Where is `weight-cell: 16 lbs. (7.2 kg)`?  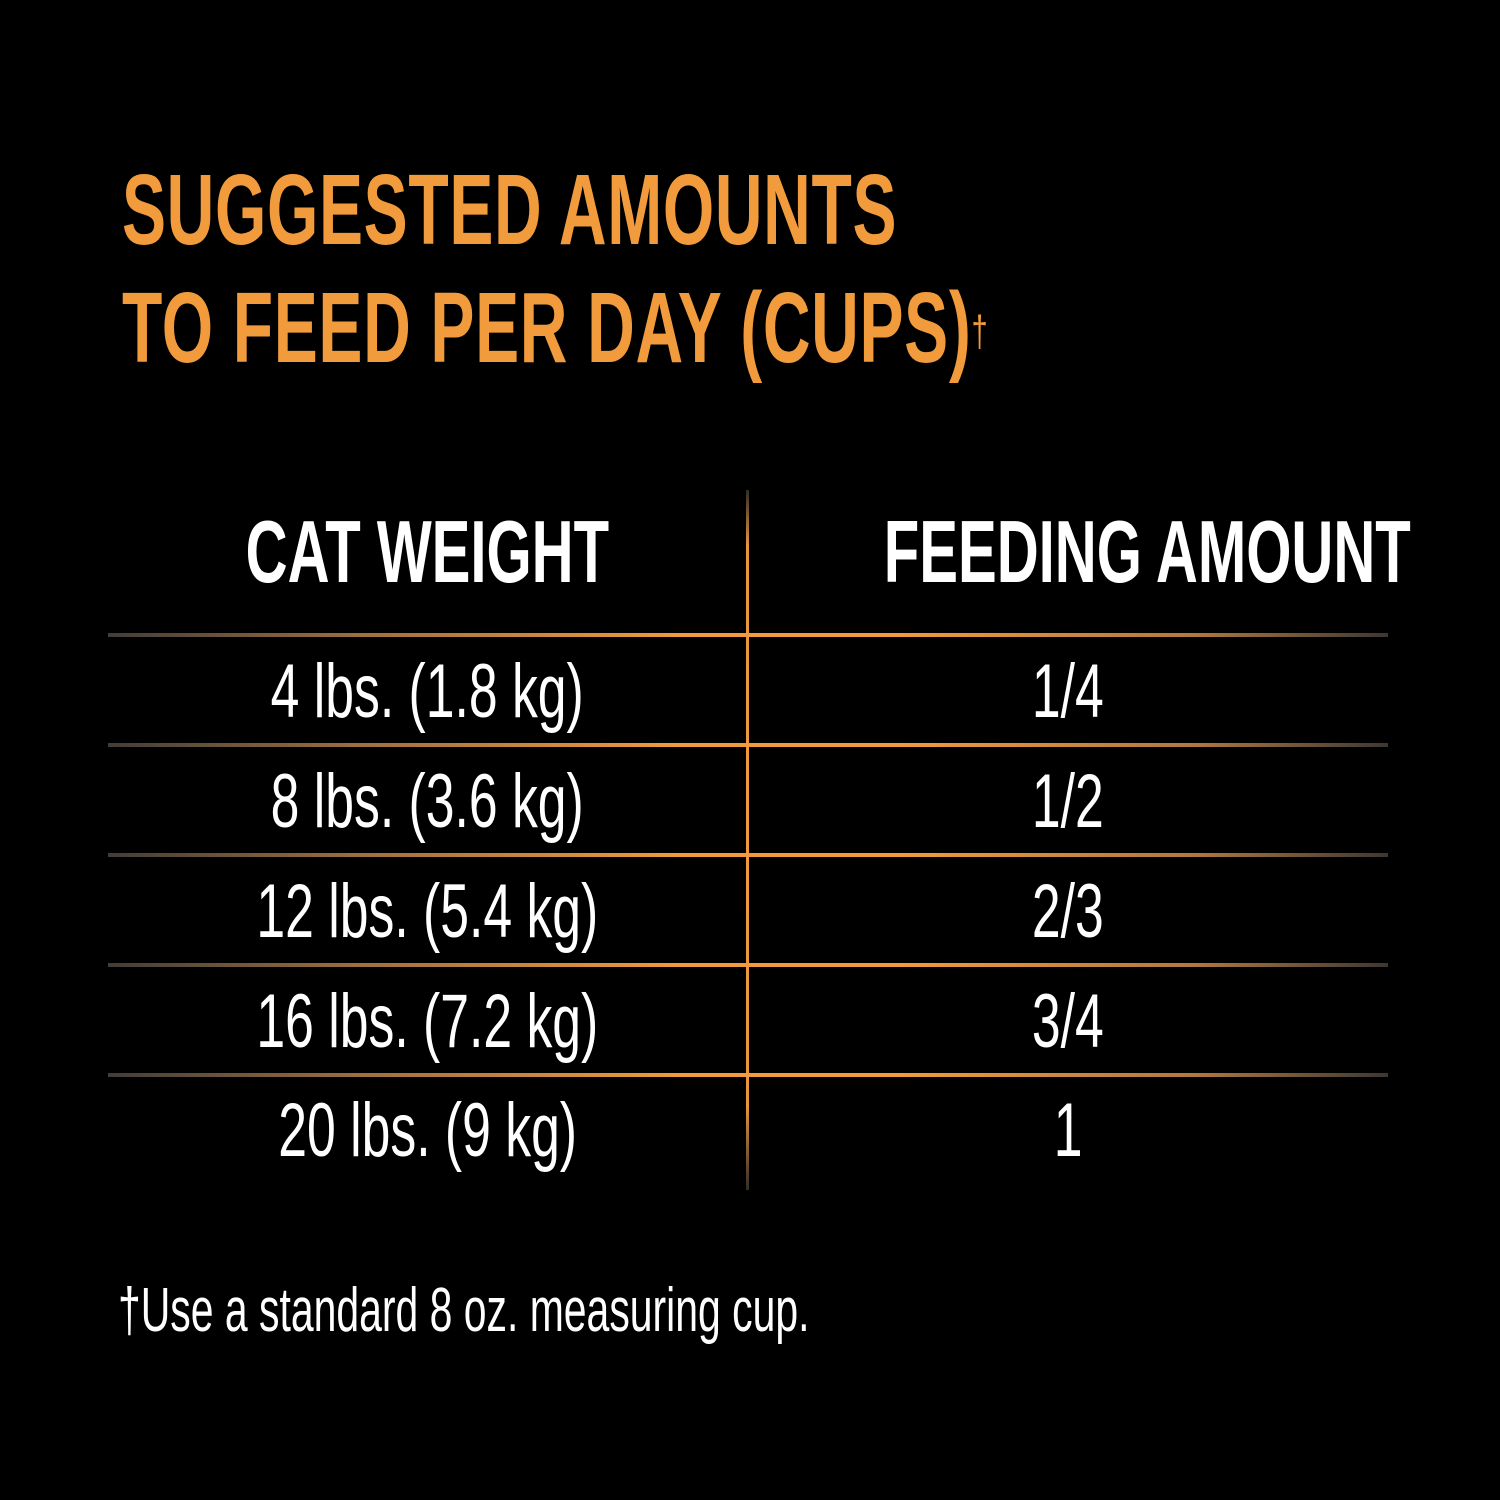
weight-cell: 16 lbs. (7.2 kg) is located at coordinates (427, 1022).